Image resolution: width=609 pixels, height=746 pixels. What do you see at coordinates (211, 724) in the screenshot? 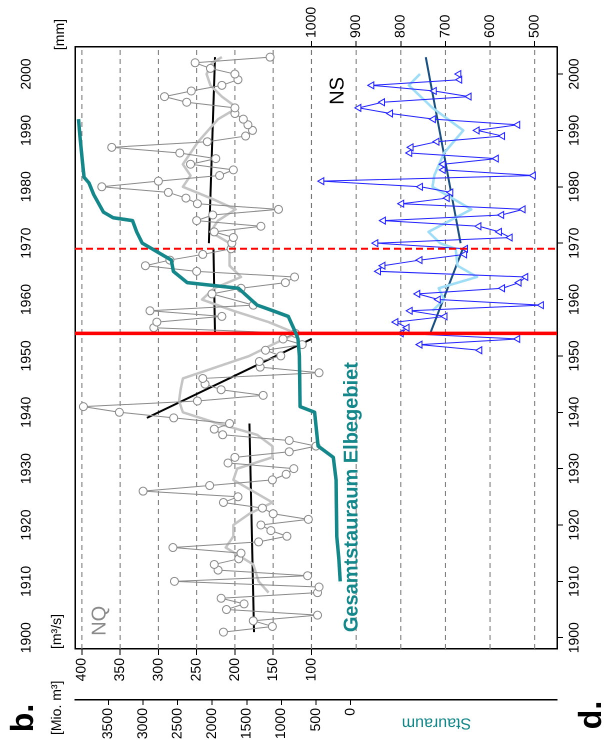
I see `x-tick-label: 2000` at bounding box center [211, 724].